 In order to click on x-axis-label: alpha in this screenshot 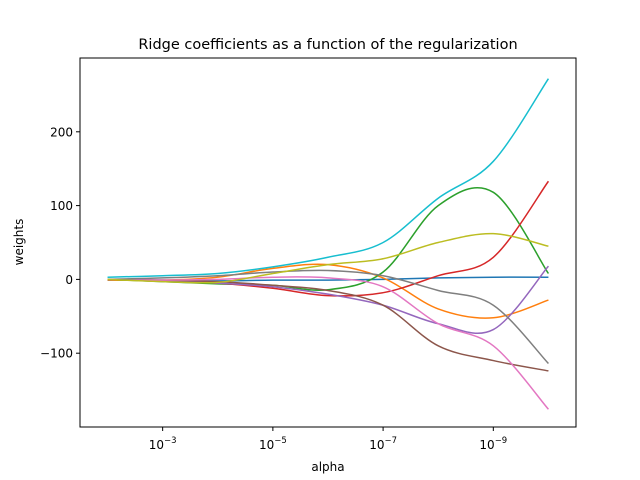, I will do `click(327, 467)`.